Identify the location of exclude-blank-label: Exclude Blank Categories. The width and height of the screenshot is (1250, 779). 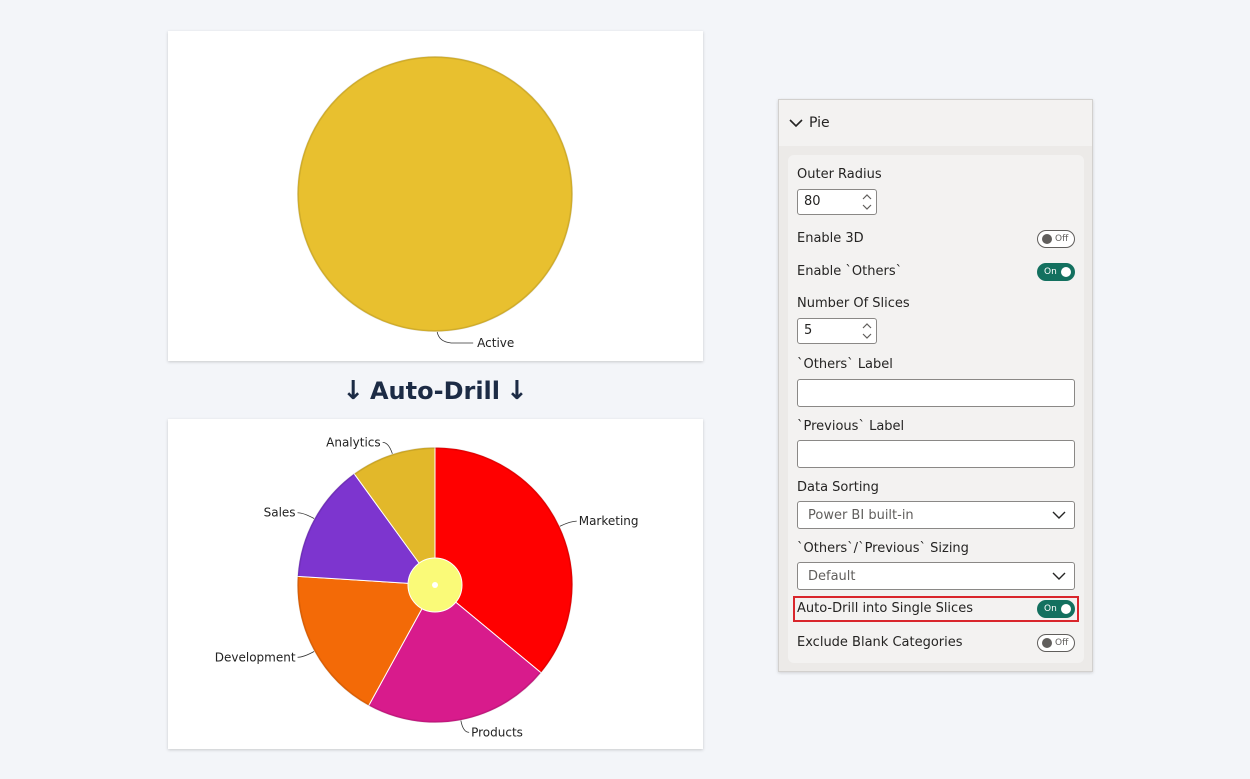
(880, 642).